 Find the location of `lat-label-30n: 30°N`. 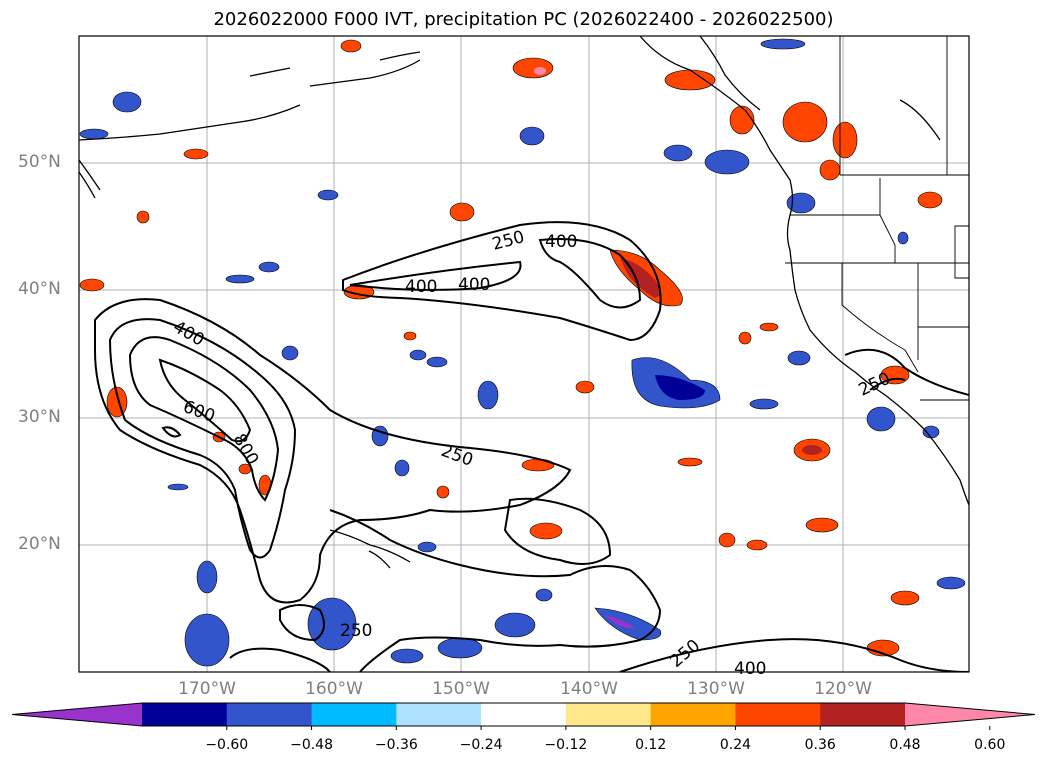

lat-label-30n: 30°N is located at coordinates (39, 417).